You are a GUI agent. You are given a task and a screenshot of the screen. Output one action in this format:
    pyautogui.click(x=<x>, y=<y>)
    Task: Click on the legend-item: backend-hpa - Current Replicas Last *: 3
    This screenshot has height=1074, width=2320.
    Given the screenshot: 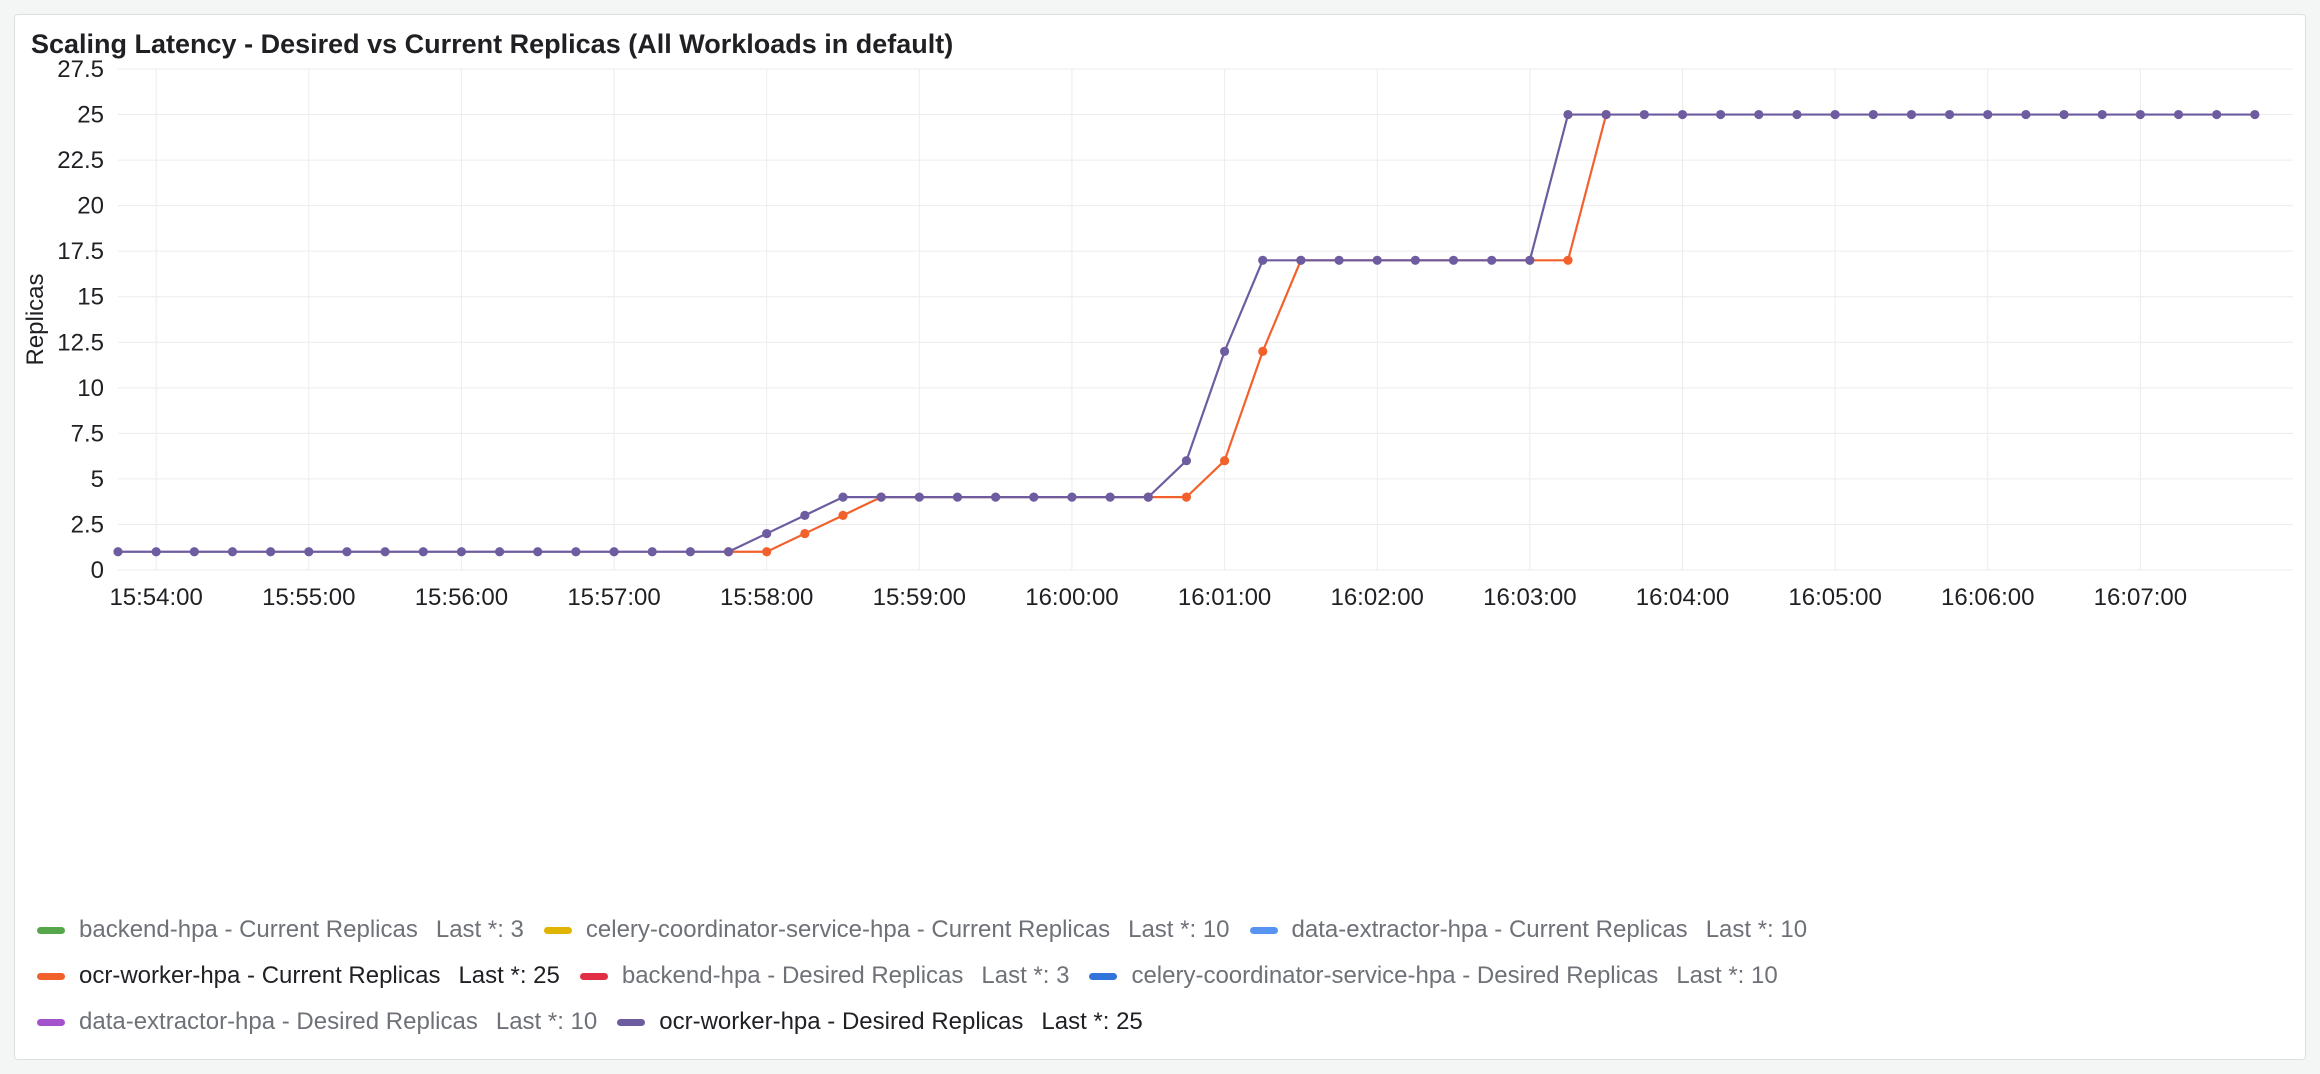 What is the action you would take?
    pyautogui.click(x=280, y=930)
    